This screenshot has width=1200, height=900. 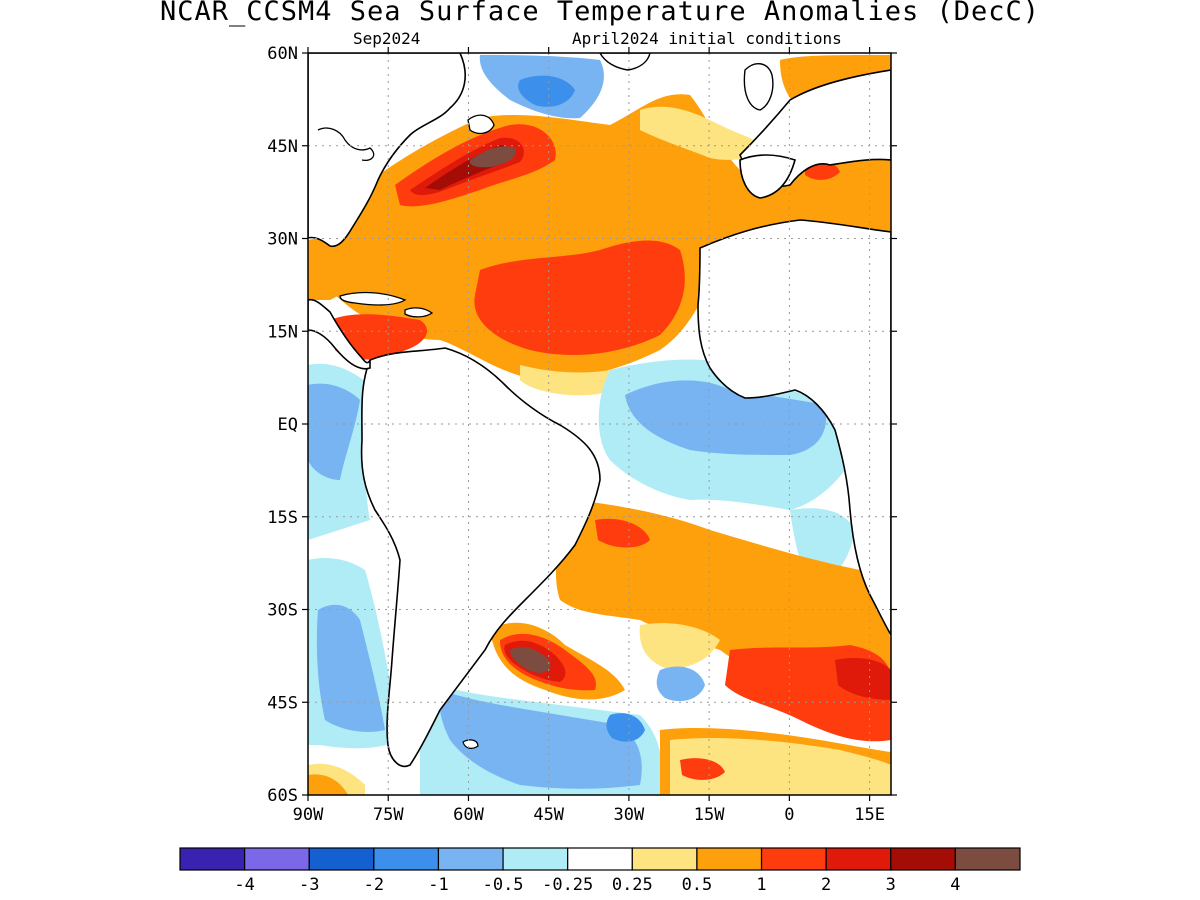 What do you see at coordinates (789, 815) in the screenshot?
I see `longitude-tick-label: 0` at bounding box center [789, 815].